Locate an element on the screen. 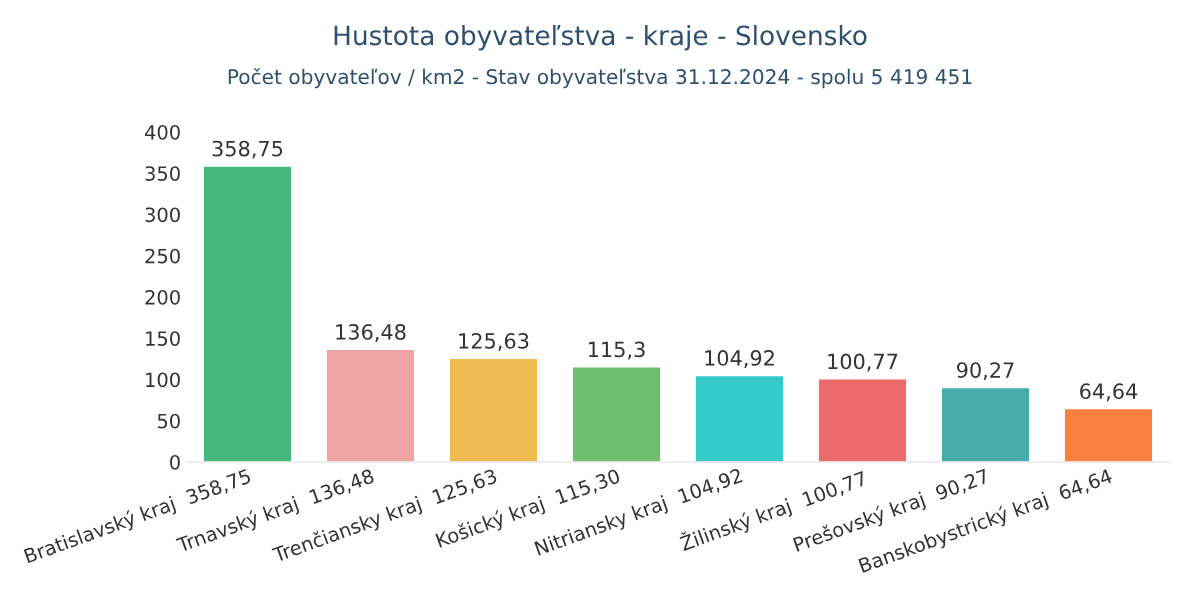 This screenshot has height=600, width=1200. y-tick-label: 100 is located at coordinates (163, 380).